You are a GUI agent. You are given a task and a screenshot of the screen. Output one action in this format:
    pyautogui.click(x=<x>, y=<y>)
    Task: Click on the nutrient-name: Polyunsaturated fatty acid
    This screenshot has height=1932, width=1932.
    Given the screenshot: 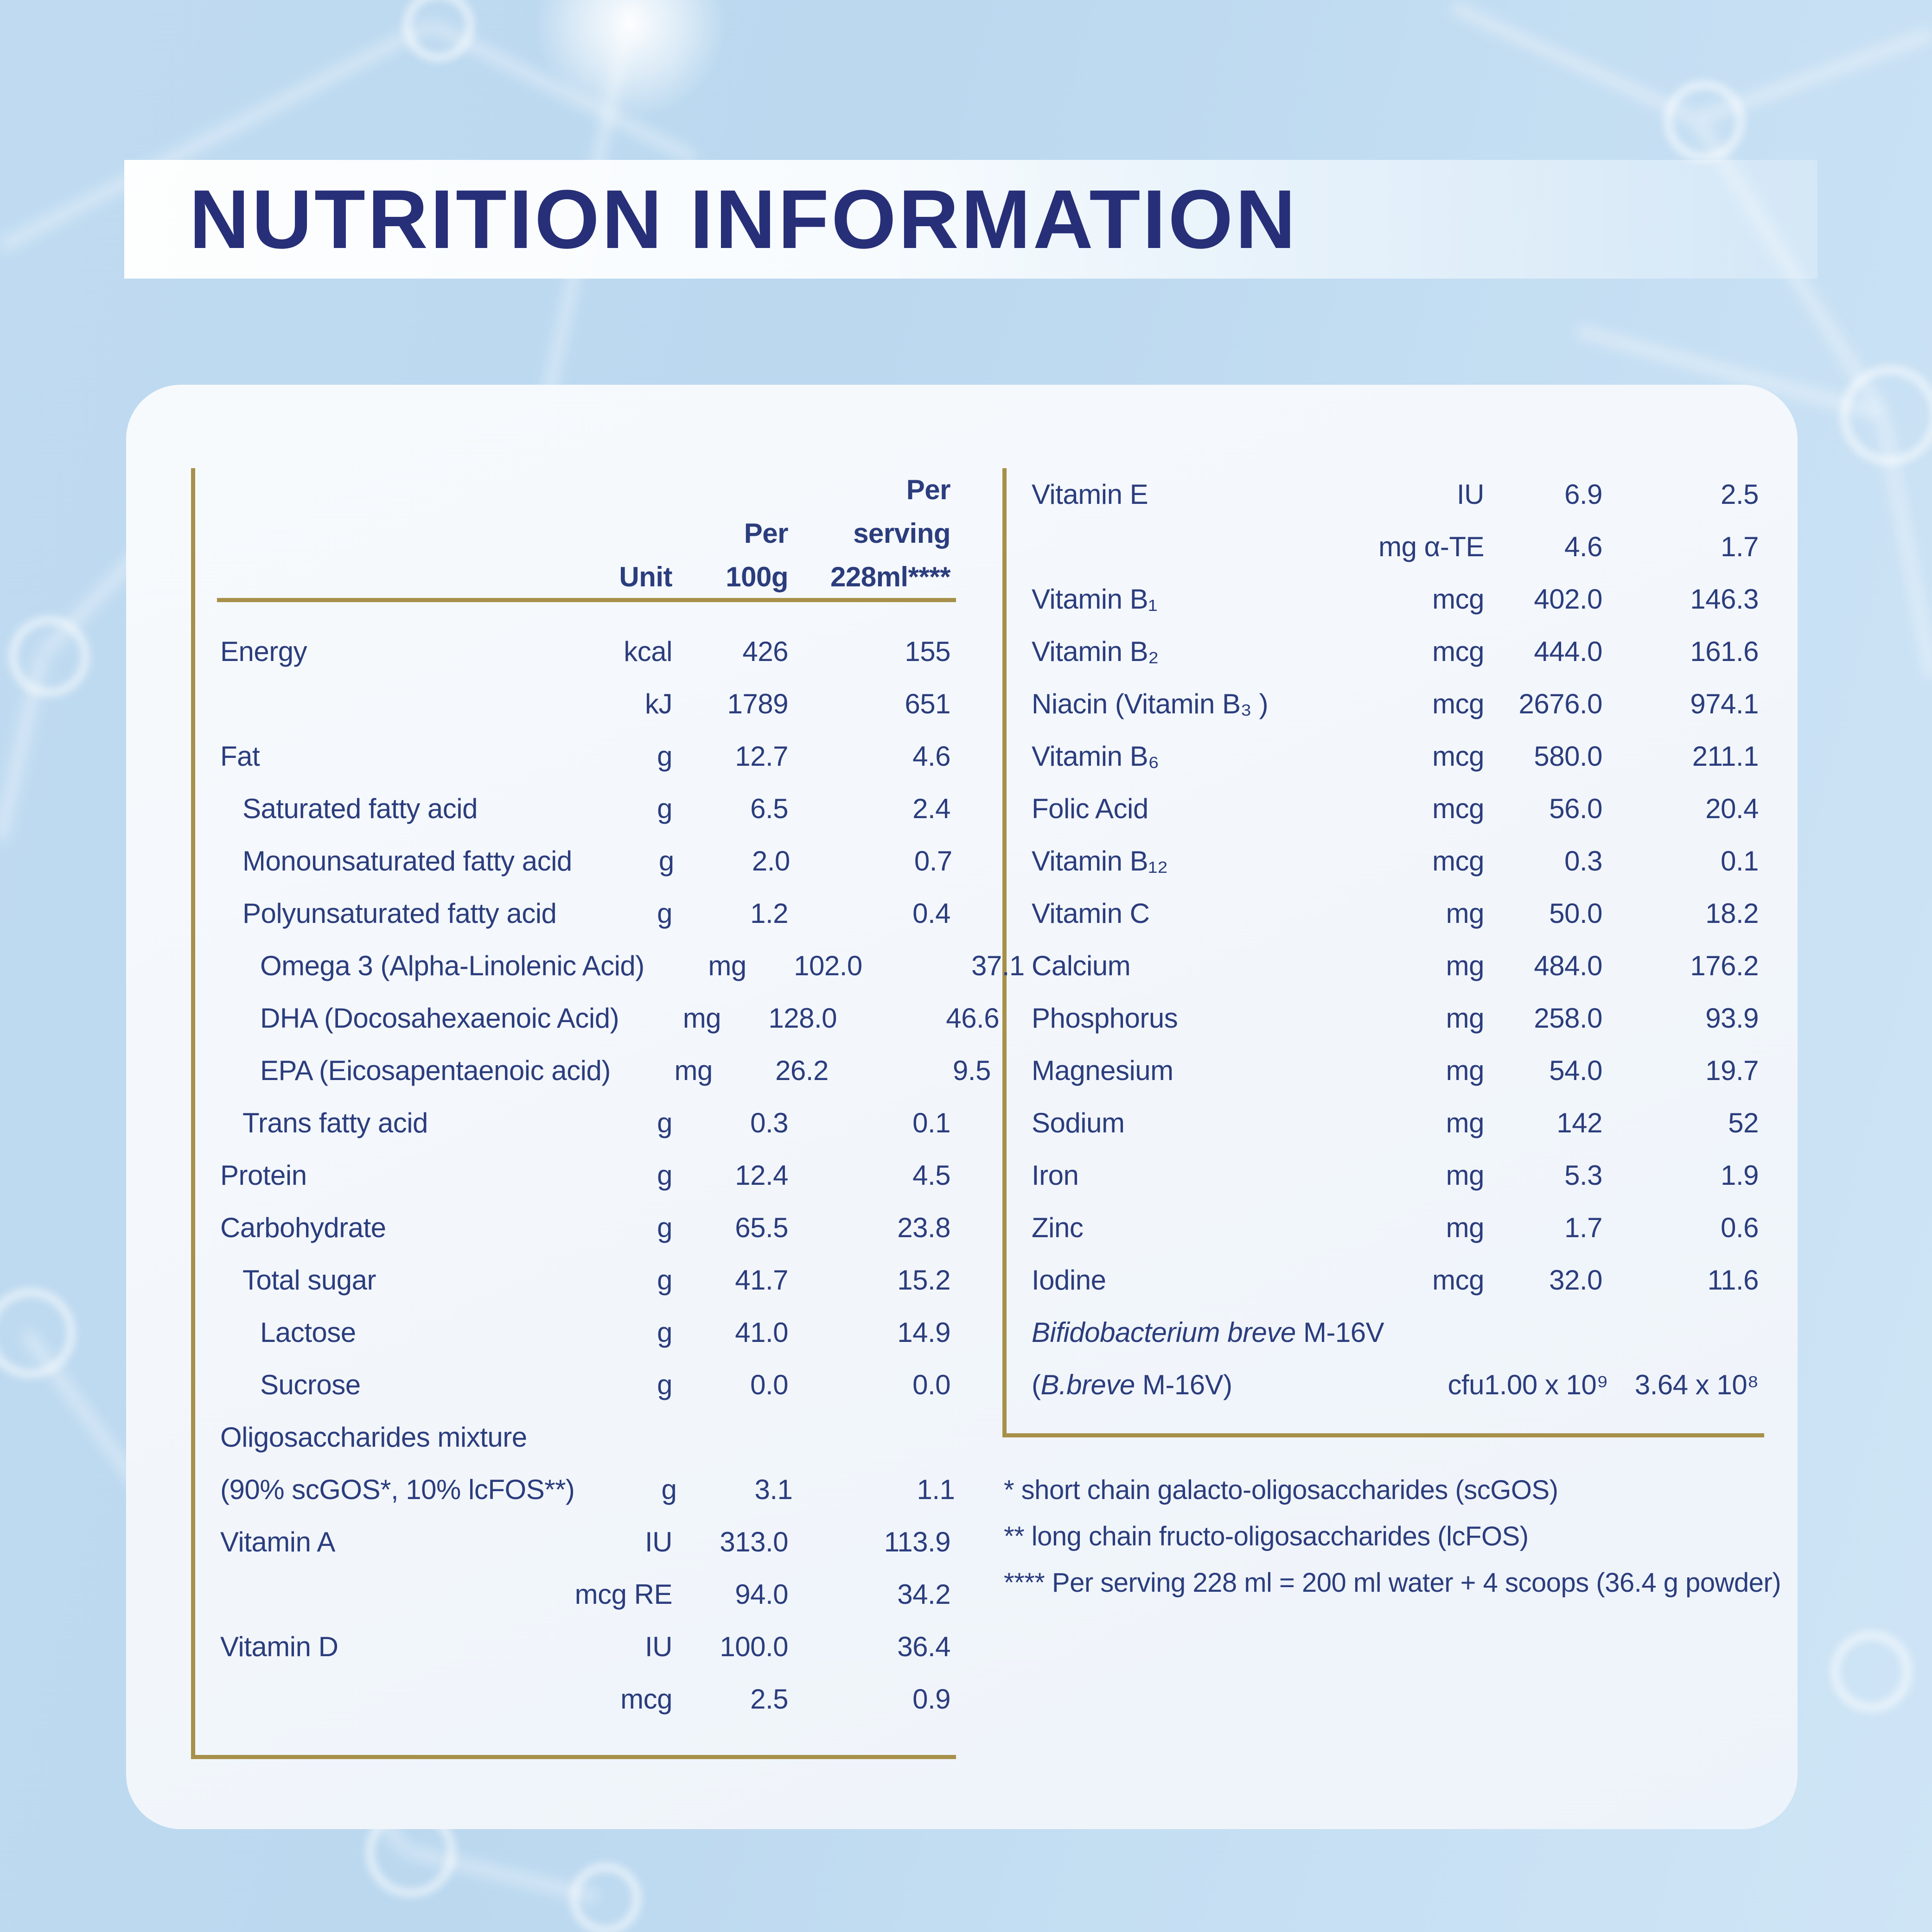 What is the action you would take?
    pyautogui.click(x=400, y=913)
    